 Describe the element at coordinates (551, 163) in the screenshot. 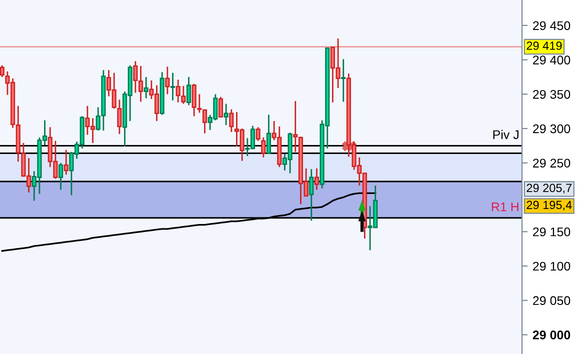

I see `y-tick-label: 29 250` at that location.